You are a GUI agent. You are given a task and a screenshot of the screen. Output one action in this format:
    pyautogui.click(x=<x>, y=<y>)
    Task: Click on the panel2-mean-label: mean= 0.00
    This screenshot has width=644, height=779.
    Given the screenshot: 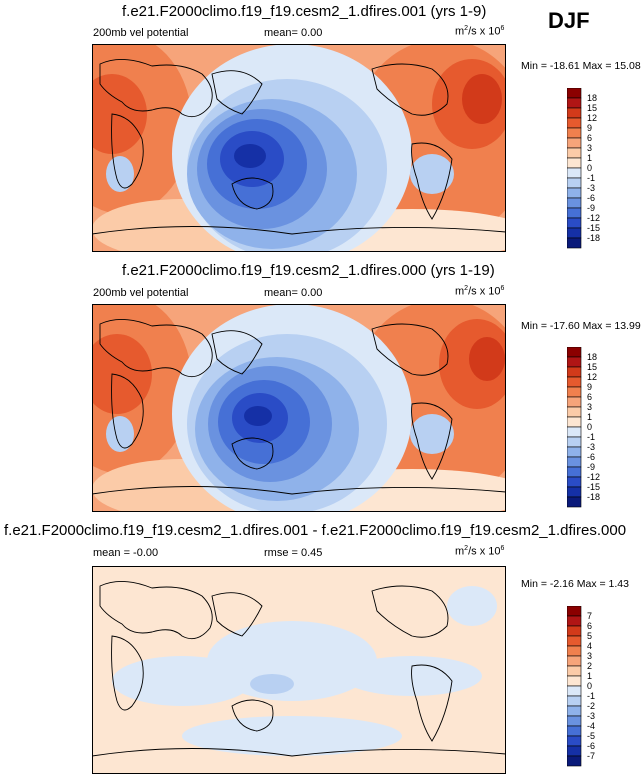 What is the action you would take?
    pyautogui.click(x=293, y=293)
    